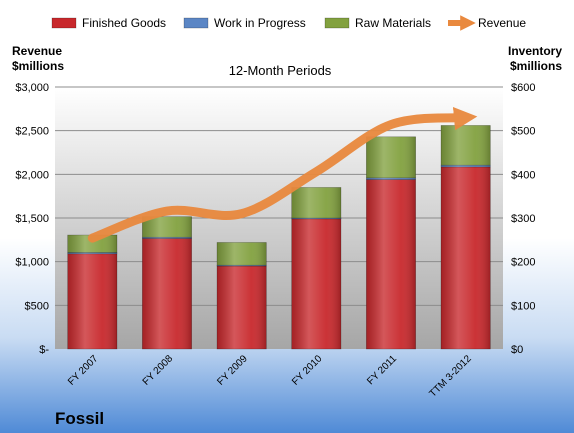  I want to click on legend-swatch-work-in-progress, so click(196, 23).